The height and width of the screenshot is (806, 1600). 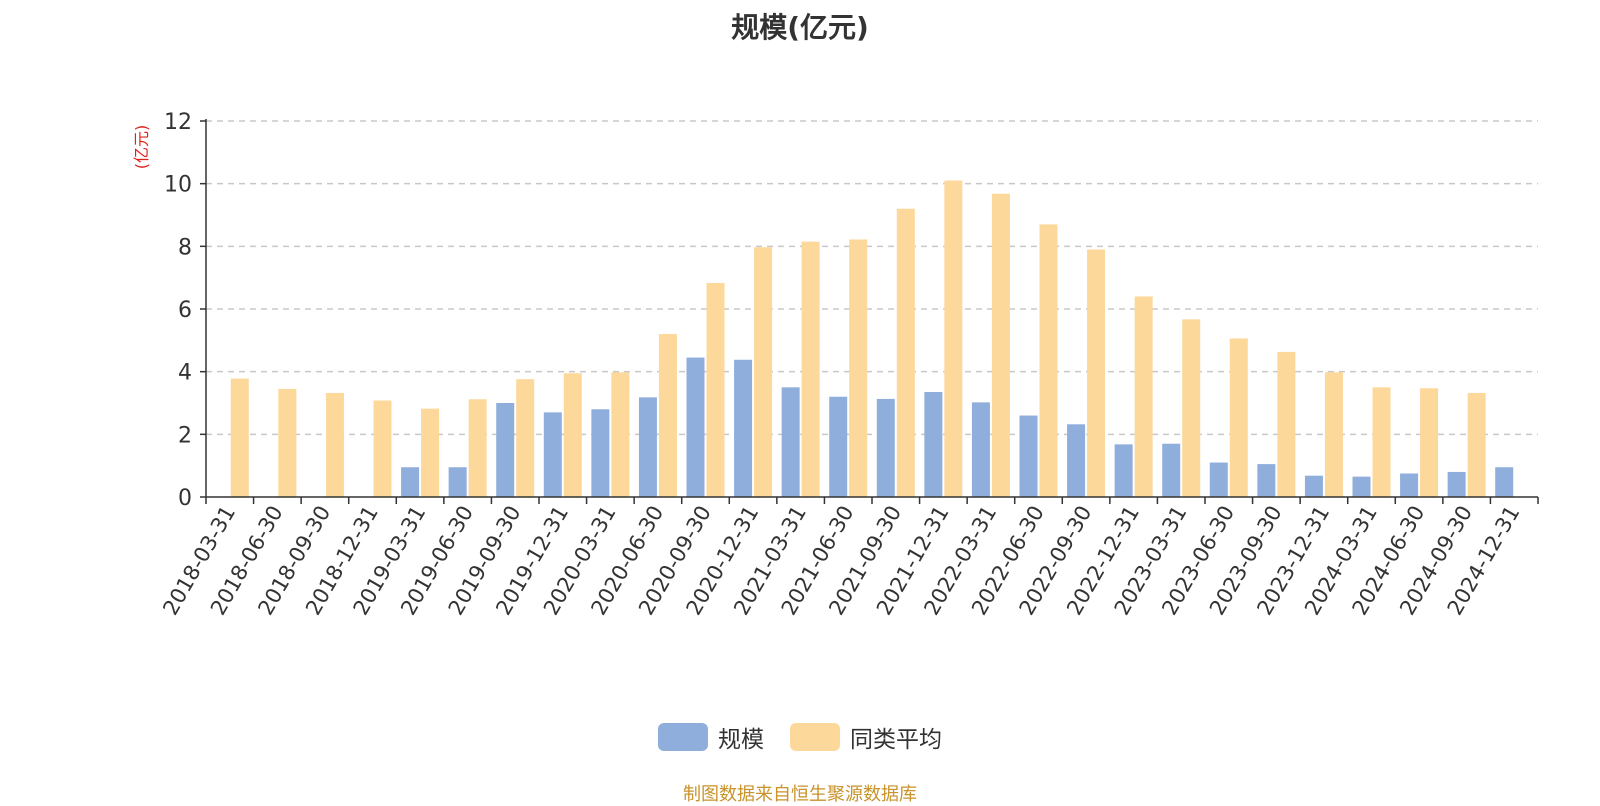 I want to click on legend-swatch-peer-average, so click(x=815, y=737).